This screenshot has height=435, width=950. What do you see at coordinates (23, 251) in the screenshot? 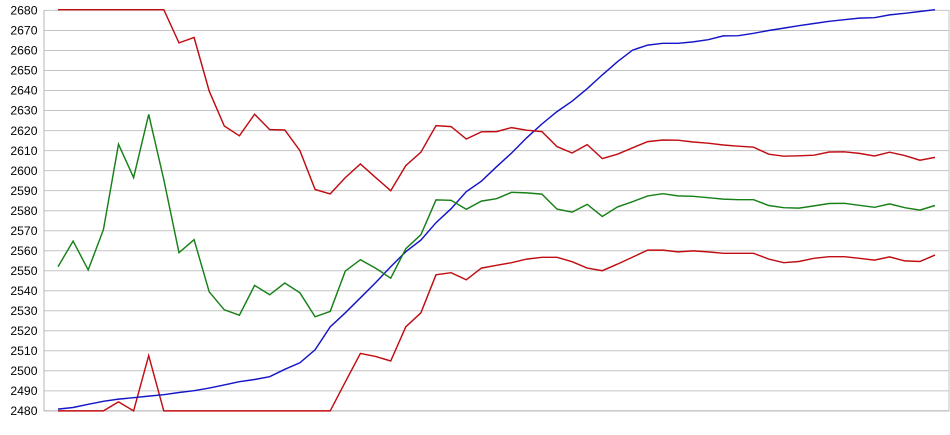
I see `svg-text: 2560` at bounding box center [23, 251].